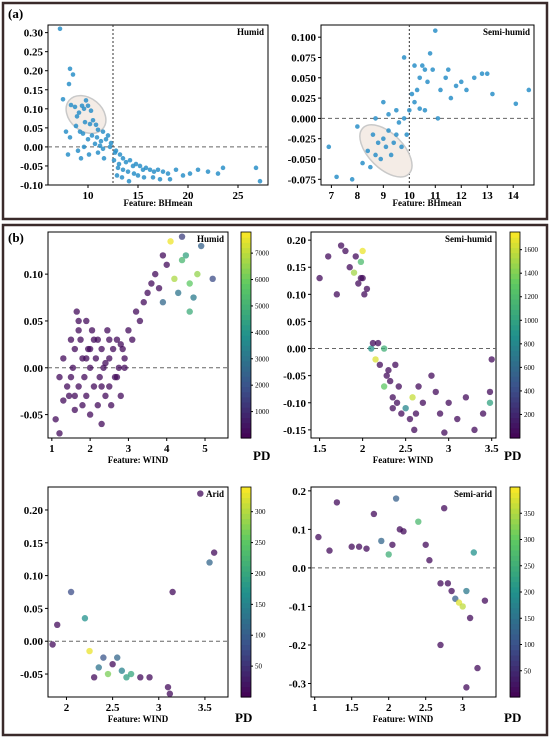 The height and width of the screenshot is (738, 550). Describe the element at coordinates (34, 129) in the screenshot. I see `subplot-0-ytick-label-3: 0.05` at that location.